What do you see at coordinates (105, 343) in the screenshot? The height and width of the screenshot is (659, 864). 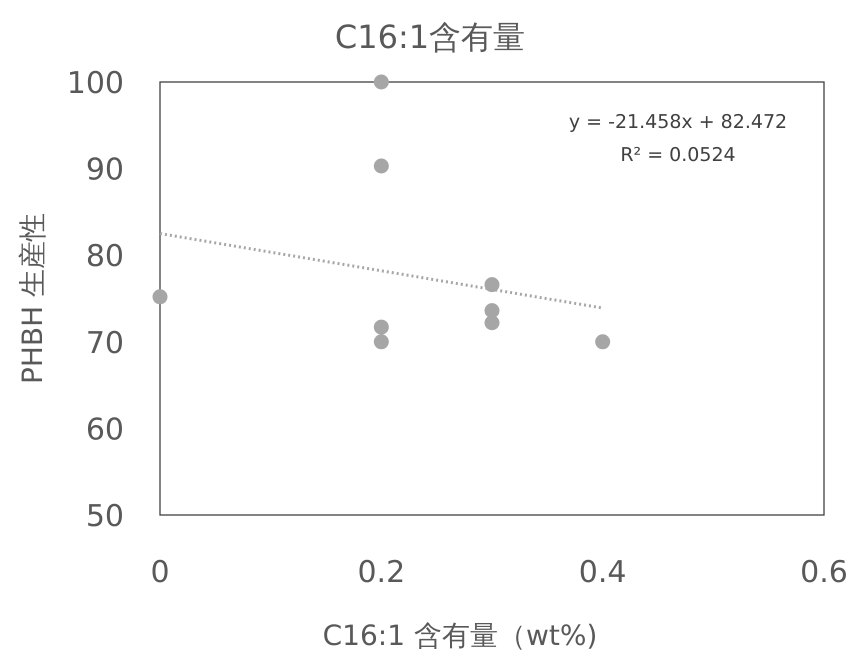 I see `y-tick-label: 70` at bounding box center [105, 343].